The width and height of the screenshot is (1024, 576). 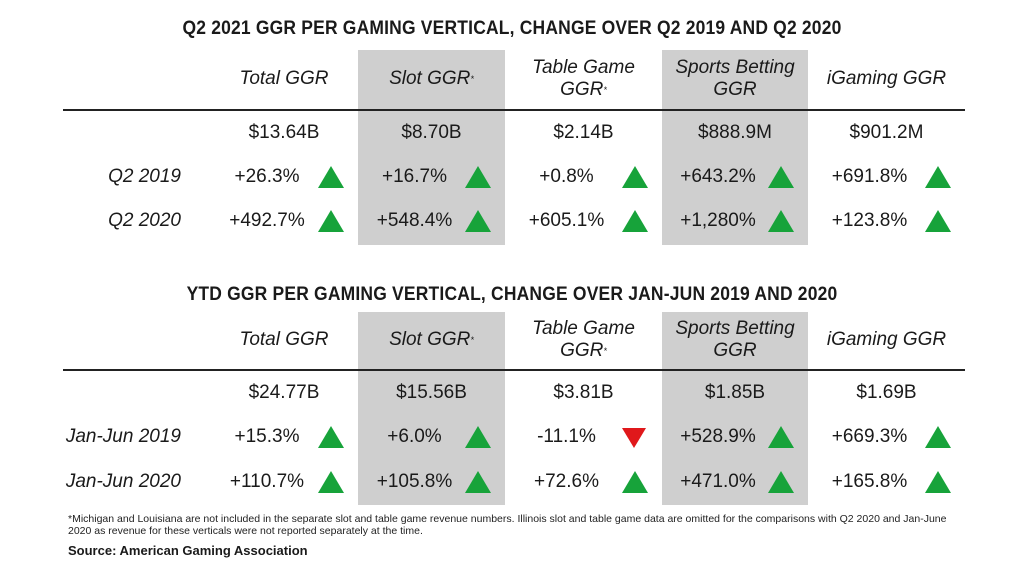 What do you see at coordinates (583, 392) in the screenshot?
I see `total-value: $3.81B` at bounding box center [583, 392].